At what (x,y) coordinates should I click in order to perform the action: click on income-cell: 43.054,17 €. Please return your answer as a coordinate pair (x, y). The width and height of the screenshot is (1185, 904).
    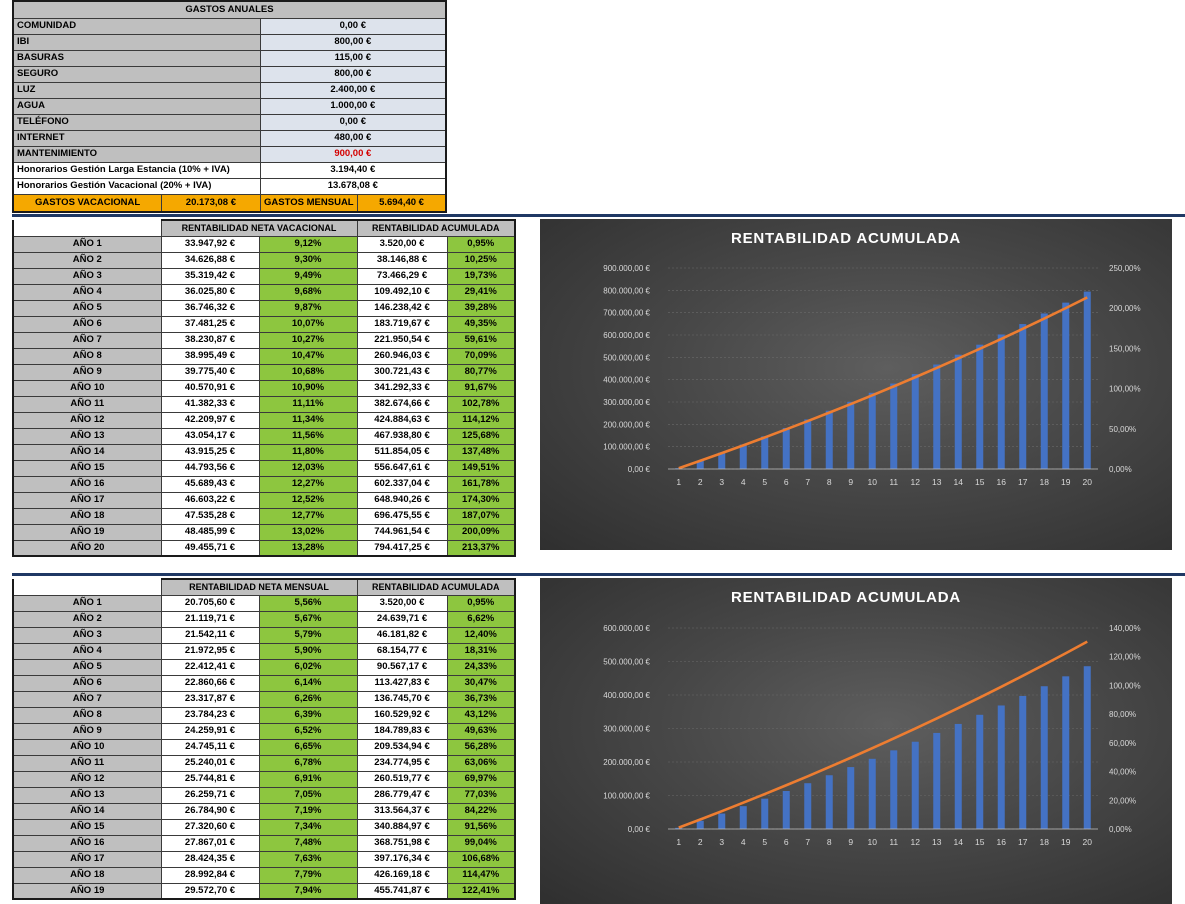
    Looking at the image, I should click on (210, 436).